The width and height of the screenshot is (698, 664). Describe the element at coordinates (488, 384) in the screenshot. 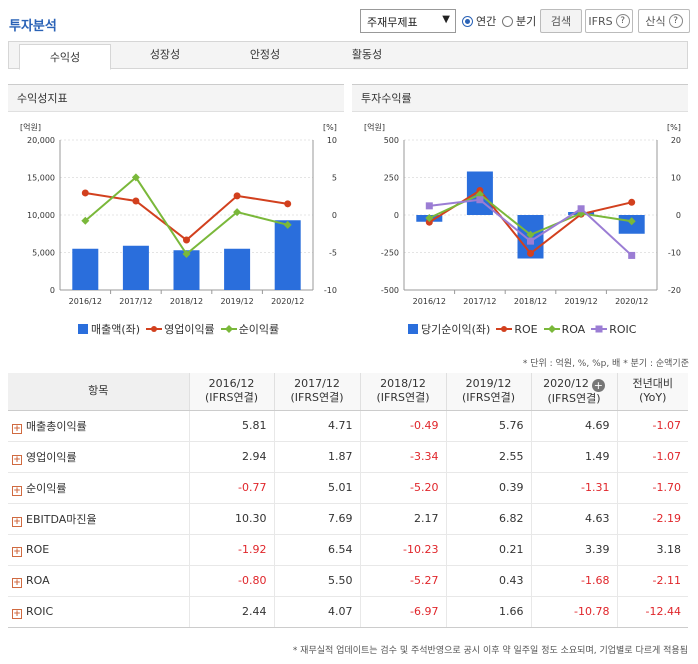

I see `header-text: 2019/12` at that location.